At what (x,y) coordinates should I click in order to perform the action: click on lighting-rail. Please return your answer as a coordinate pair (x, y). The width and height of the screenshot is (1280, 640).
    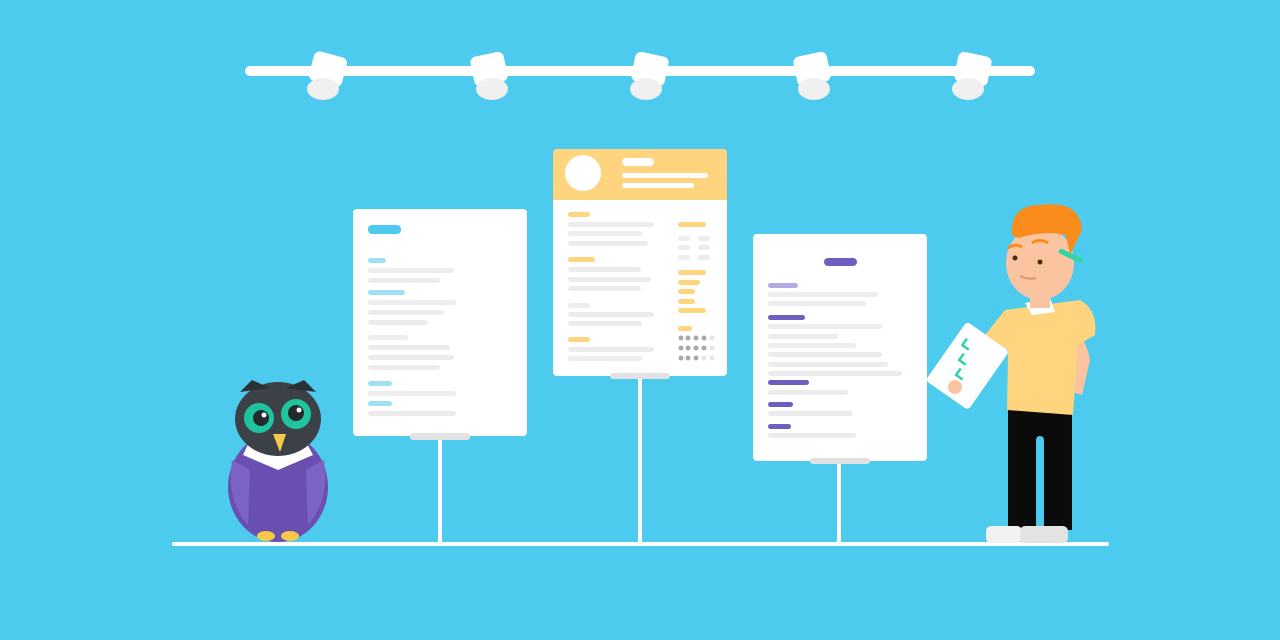
    Looking at the image, I should click on (640, 75).